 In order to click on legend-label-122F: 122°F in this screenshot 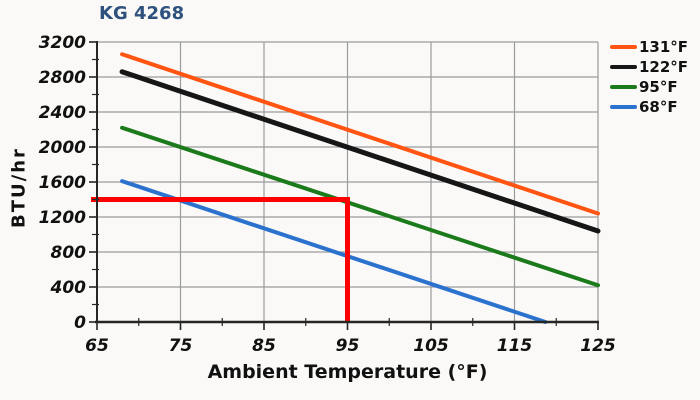, I will do `click(664, 67)`.